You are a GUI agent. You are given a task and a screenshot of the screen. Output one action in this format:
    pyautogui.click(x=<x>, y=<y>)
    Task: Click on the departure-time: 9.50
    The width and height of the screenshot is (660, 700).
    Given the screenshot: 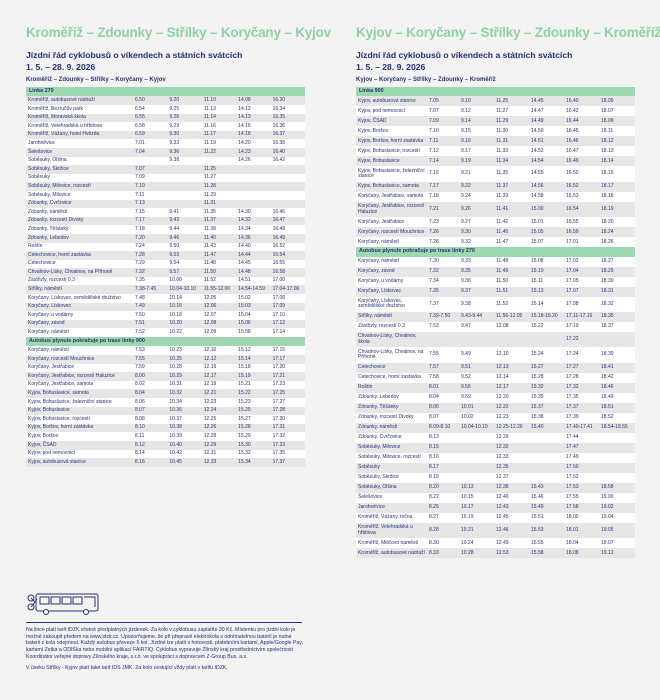 What is the action you would take?
    pyautogui.click(x=184, y=247)
    